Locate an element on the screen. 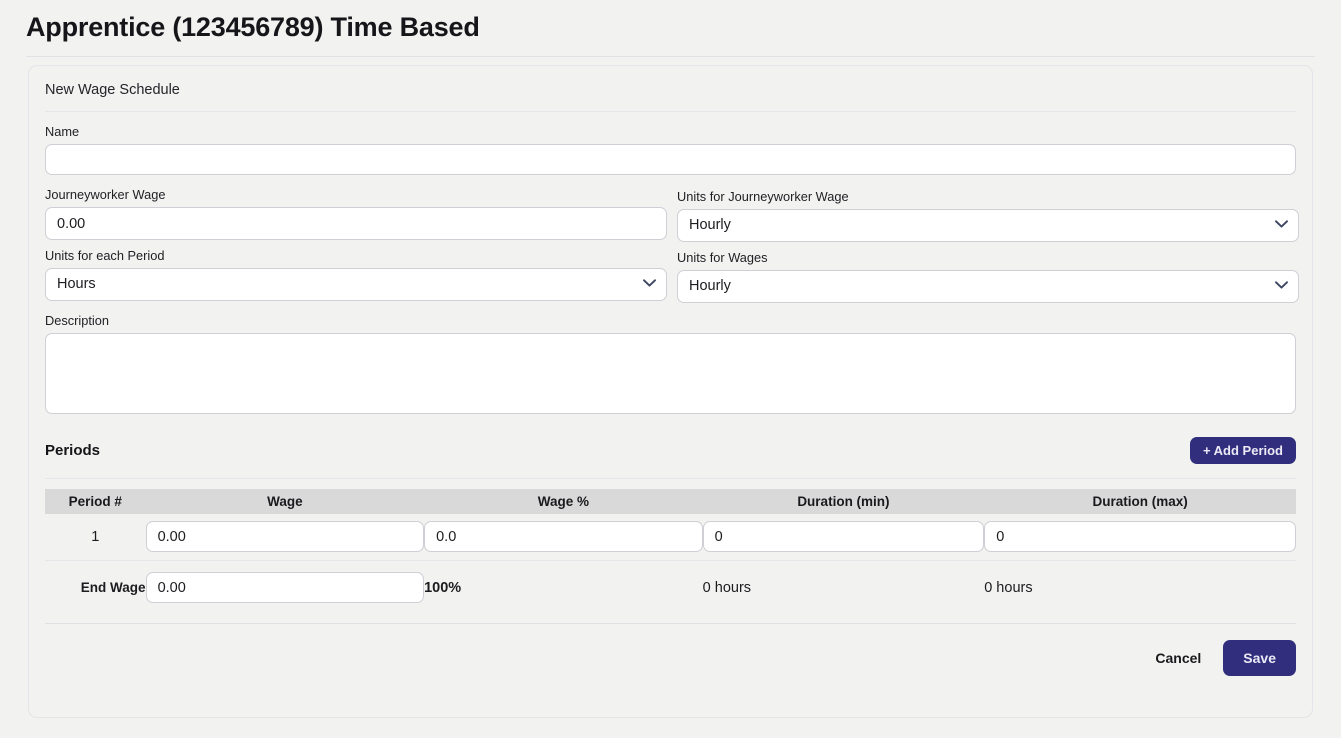 The width and height of the screenshot is (1341, 738). units-journeyworker-wage-group: Units for Journeyworker Wage Hourly is located at coordinates (988, 214).